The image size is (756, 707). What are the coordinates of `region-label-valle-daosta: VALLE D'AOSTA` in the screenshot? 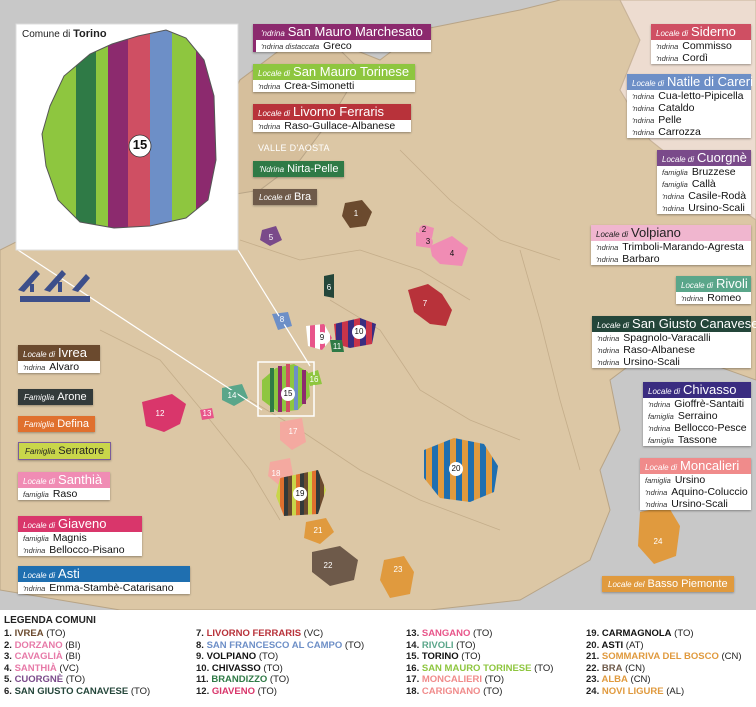 It's located at (294, 148).